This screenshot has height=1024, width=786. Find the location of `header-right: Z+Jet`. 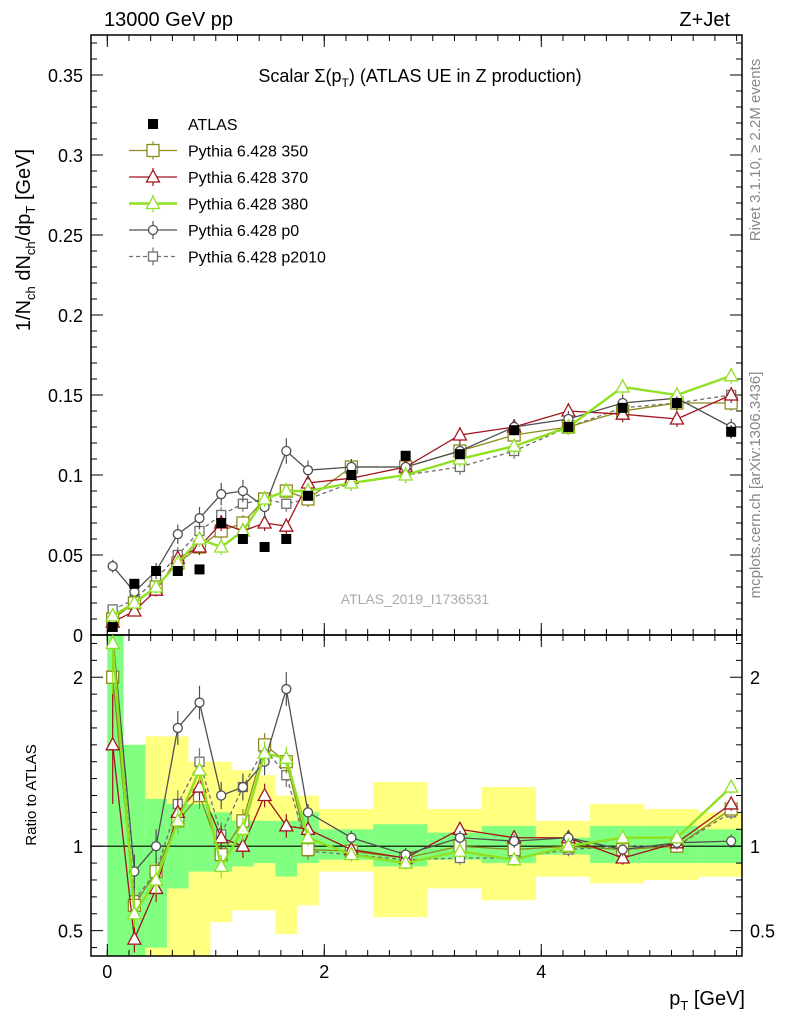

header-right: Z+Jet is located at coordinates (704, 20).